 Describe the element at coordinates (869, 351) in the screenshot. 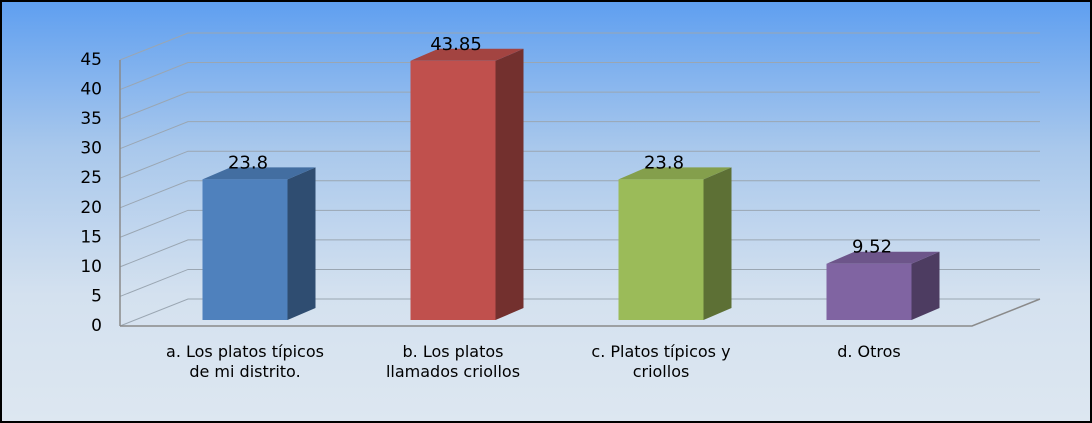

I see `x-tick-label: d. Otros` at that location.